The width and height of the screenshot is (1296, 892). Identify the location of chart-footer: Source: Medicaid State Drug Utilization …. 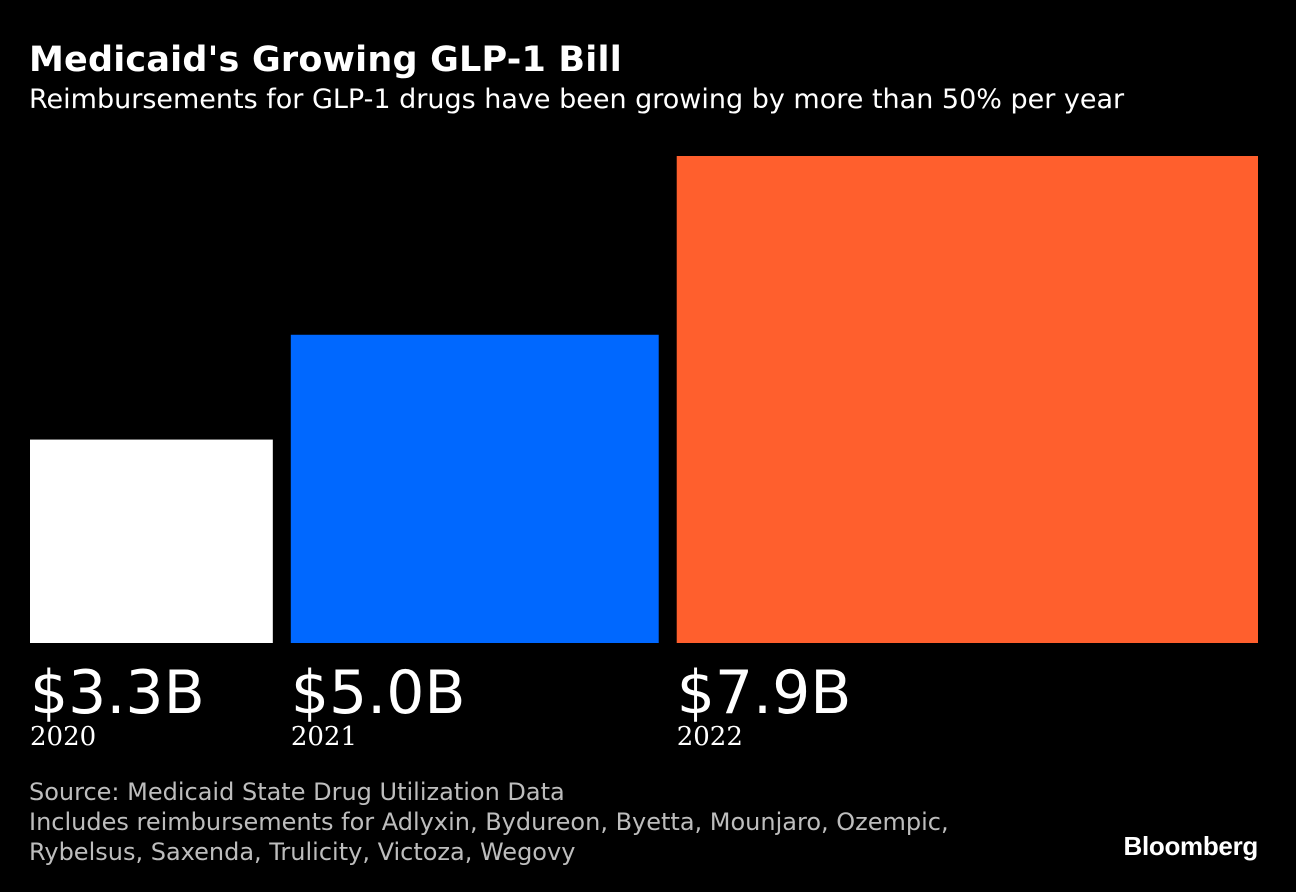
(489, 822).